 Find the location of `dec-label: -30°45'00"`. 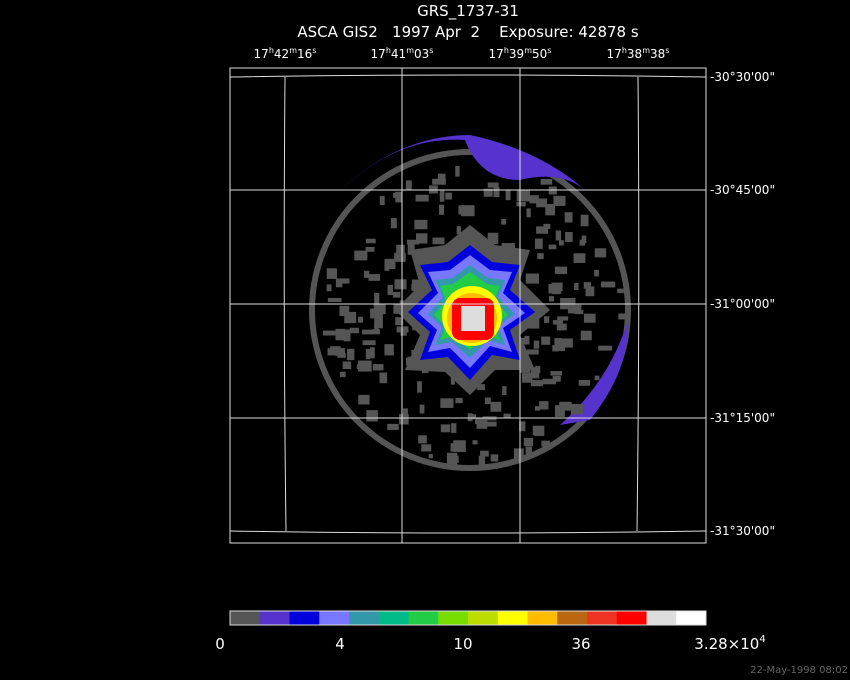

dec-label: -30°45'00" is located at coordinates (742, 190).